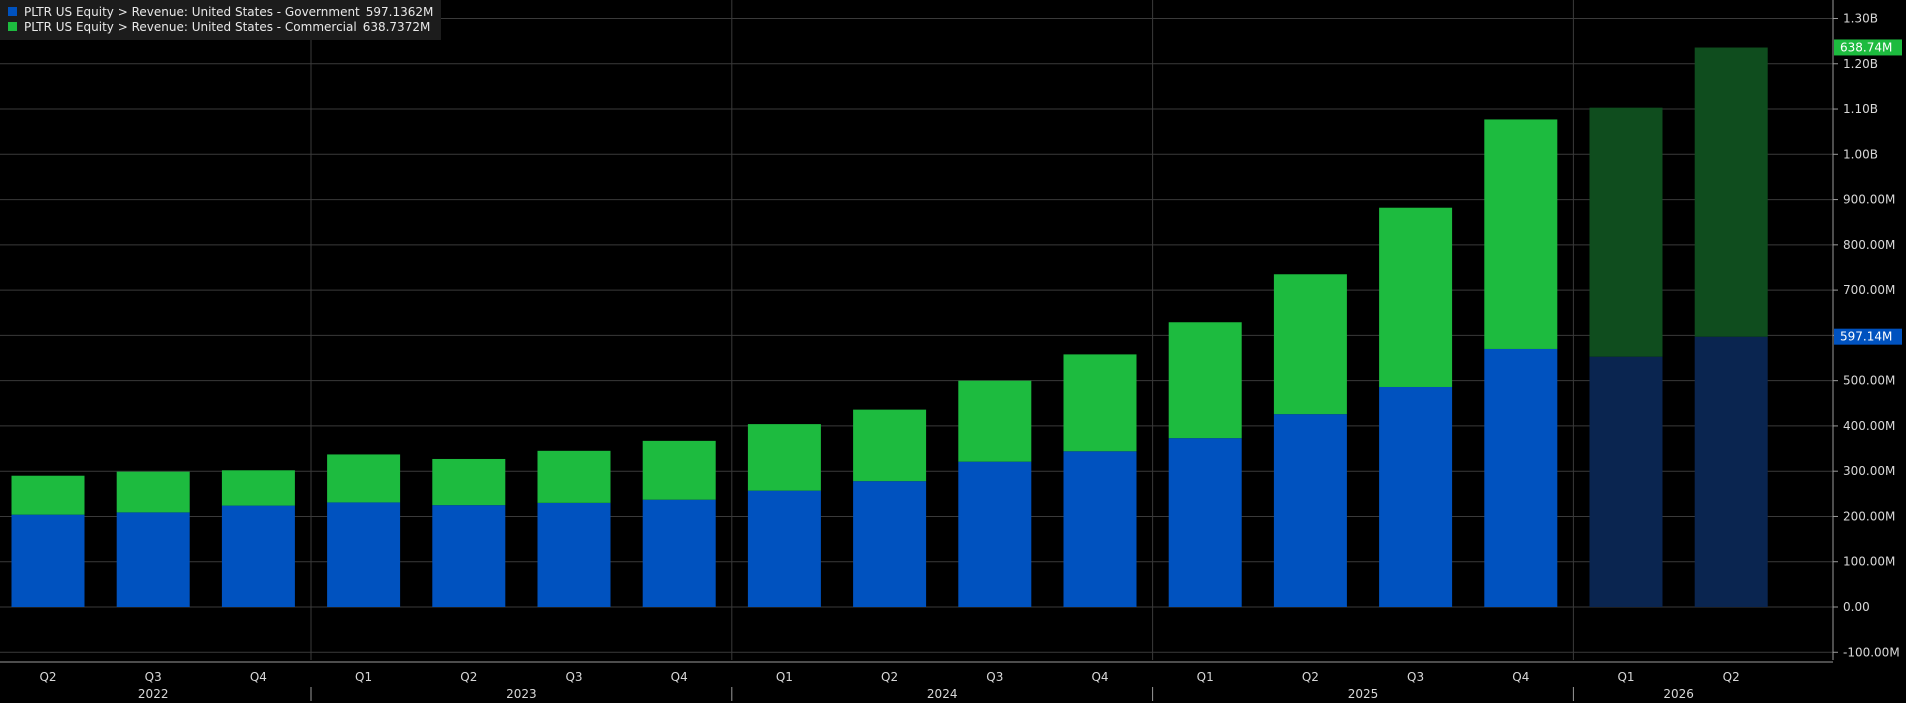  What do you see at coordinates (1860, 109) in the screenshot?
I see `y-tick-label: 1.10B` at bounding box center [1860, 109].